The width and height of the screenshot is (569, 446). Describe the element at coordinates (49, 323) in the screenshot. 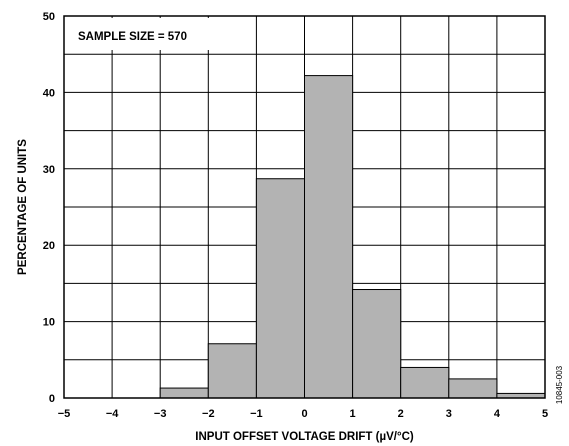

I see `y-tick-label: 10` at that location.